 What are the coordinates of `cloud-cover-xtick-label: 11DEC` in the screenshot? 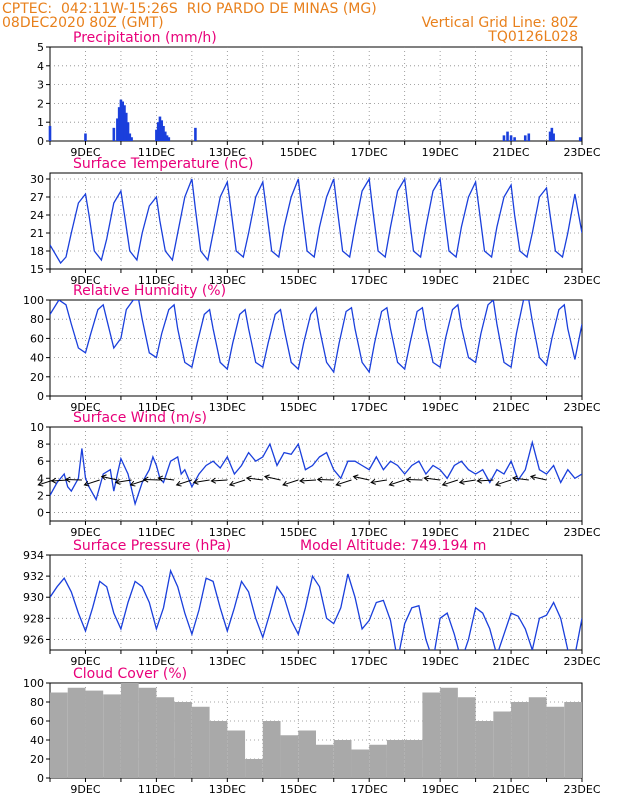 It's located at (156, 789).